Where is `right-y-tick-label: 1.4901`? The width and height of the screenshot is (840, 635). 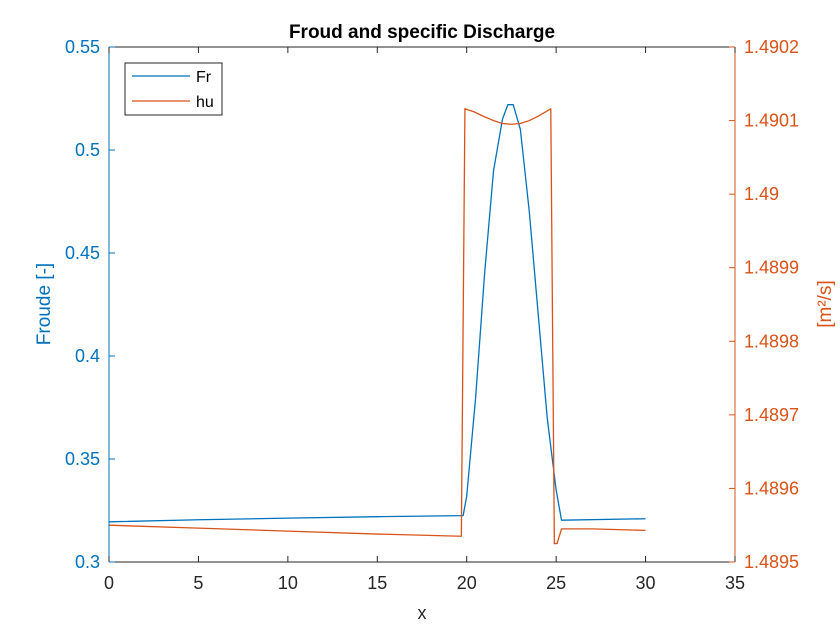
right-y-tick-label: 1.4901 is located at coordinates (771, 121).